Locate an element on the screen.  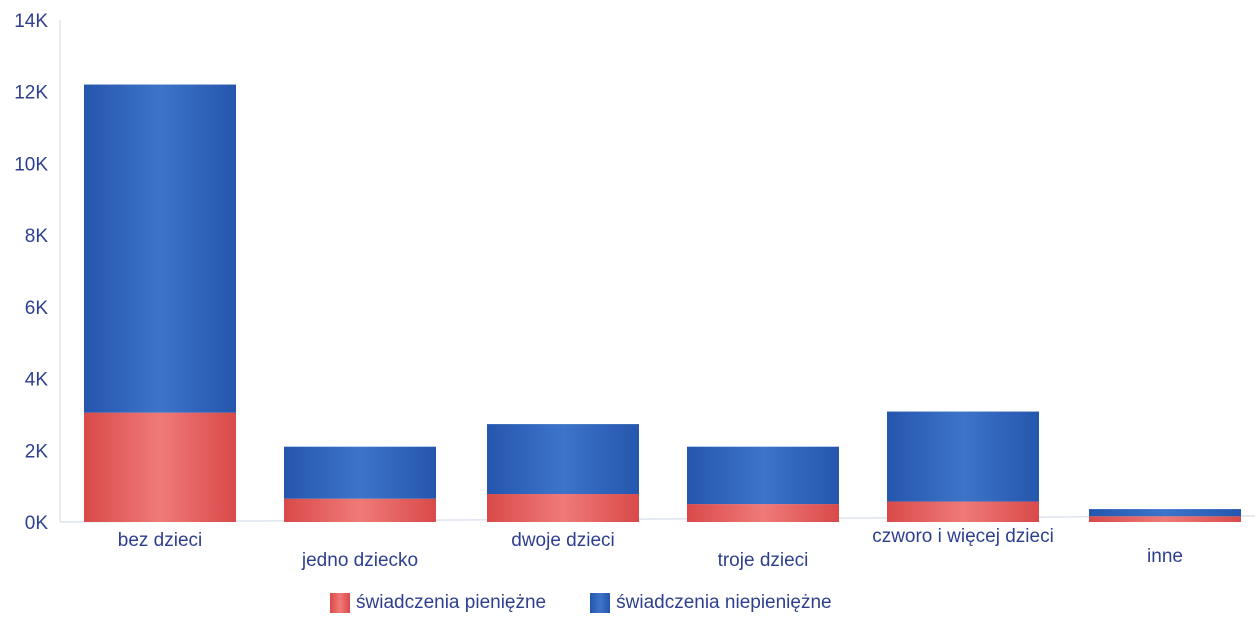
x-category-label: troje dzieci is located at coordinates (763, 560).